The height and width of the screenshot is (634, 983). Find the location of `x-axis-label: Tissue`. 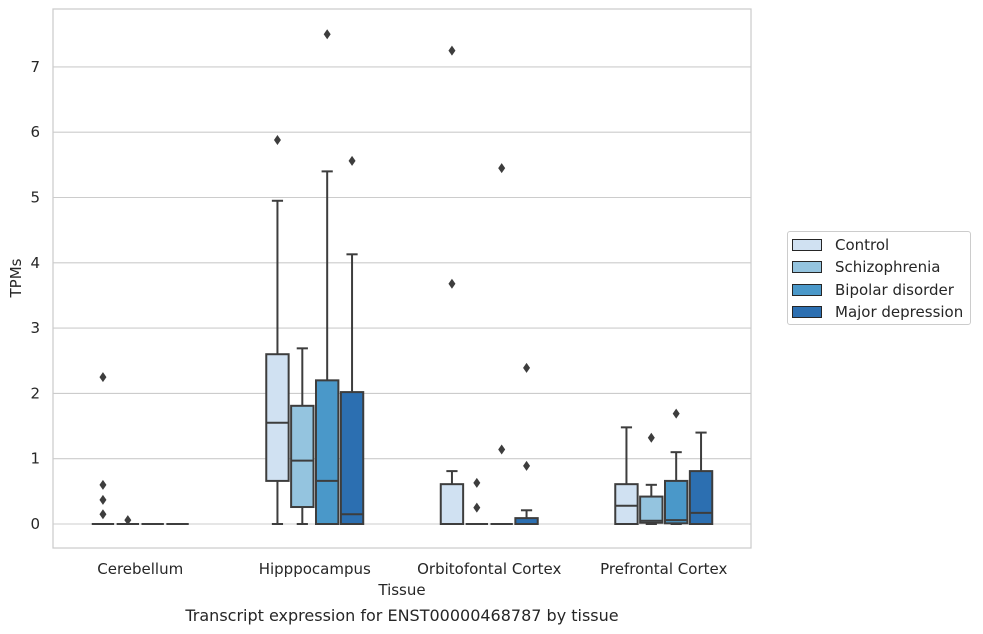

x-axis-label: Tissue is located at coordinates (401, 590).